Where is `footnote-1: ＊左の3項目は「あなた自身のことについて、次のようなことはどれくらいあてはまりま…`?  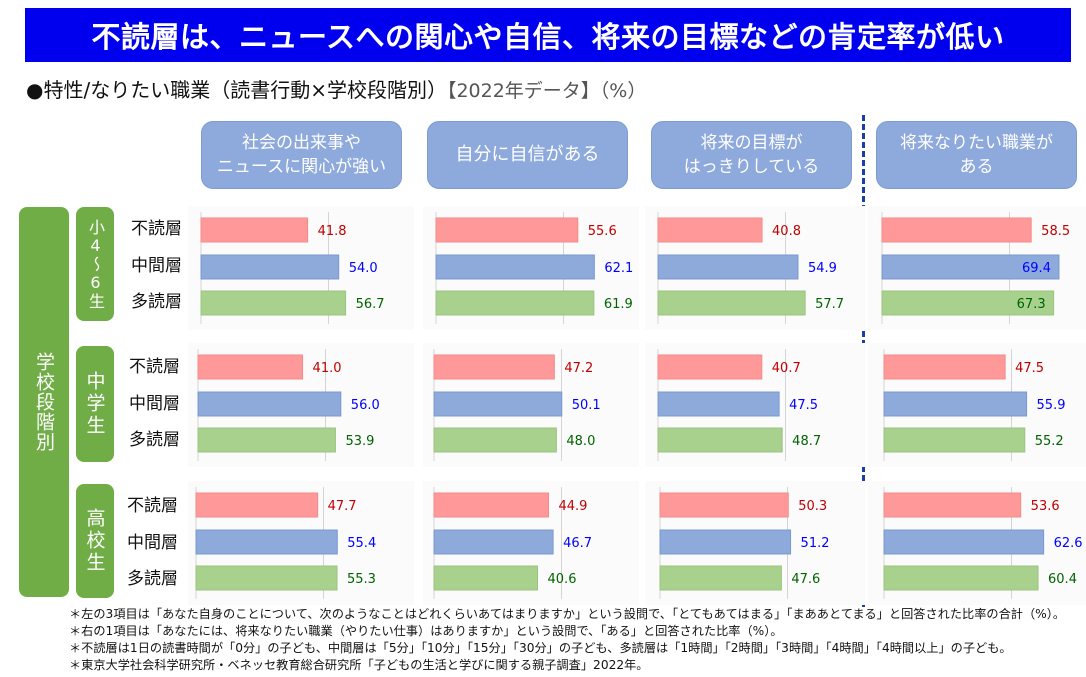 footnote-1: ＊左の3項目は「あなた自身のことについて、次のようなことはどれくらいあてはまりま… is located at coordinates (567, 614).